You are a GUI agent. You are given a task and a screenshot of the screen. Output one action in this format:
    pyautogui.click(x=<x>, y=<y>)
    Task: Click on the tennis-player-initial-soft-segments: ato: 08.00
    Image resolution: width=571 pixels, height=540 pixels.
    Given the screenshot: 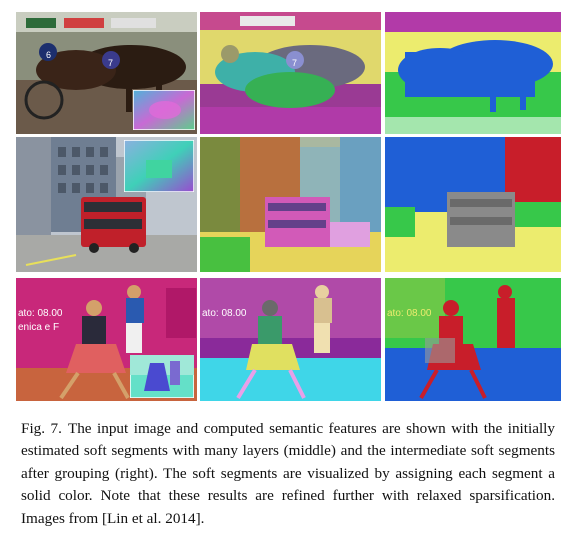 What is the action you would take?
    pyautogui.click(x=290, y=339)
    